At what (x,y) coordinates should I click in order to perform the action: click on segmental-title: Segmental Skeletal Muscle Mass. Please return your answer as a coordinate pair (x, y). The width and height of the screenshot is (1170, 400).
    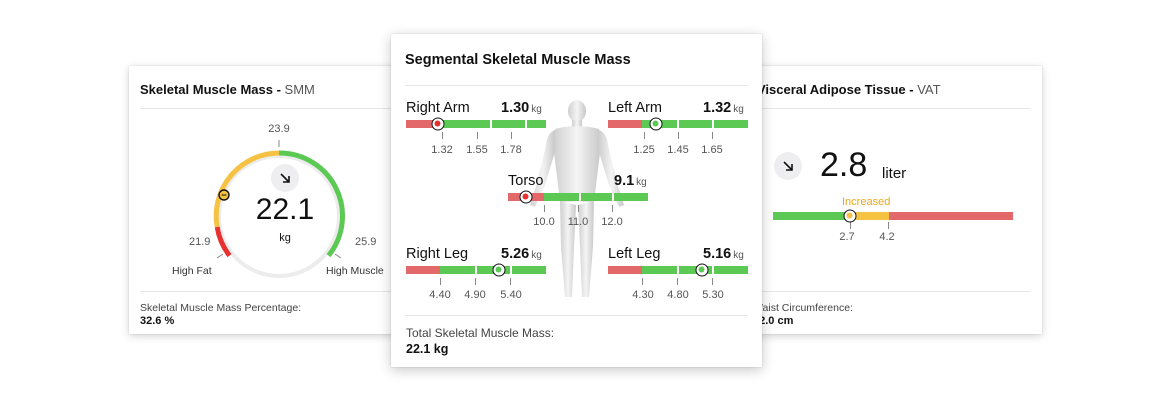
    Looking at the image, I should click on (518, 60).